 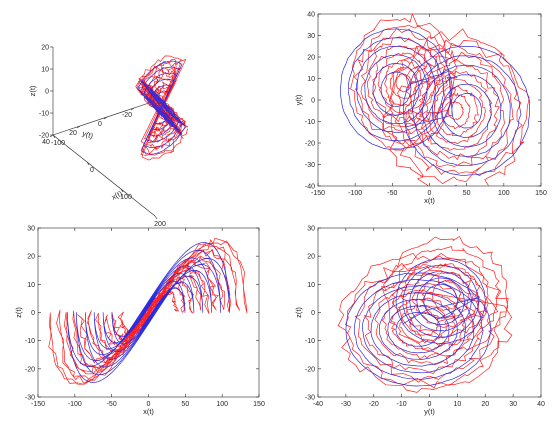 I want to click on y-tick-label-3d: -20, so click(x=127, y=115).